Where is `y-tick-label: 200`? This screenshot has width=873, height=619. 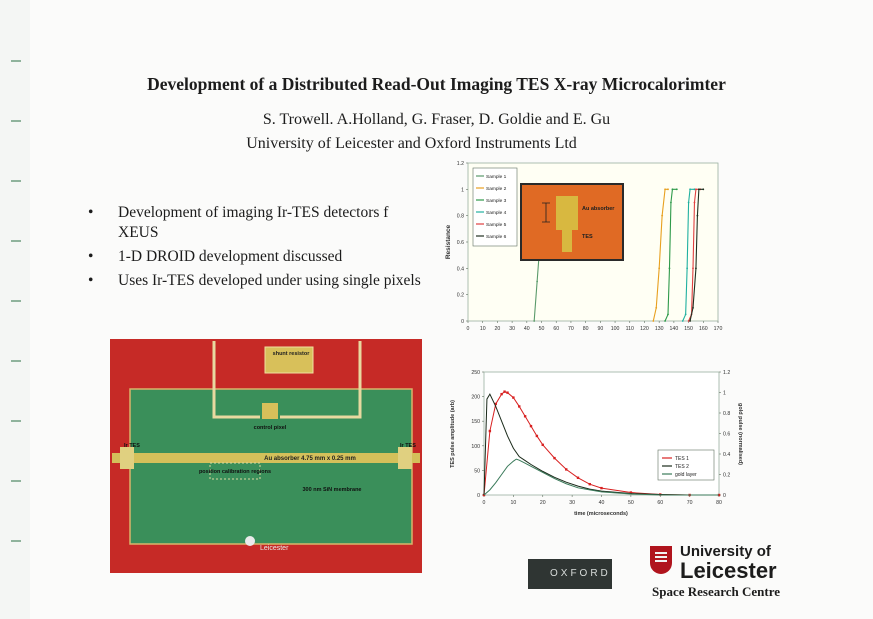
y-tick-label: 200 is located at coordinates (475, 398).